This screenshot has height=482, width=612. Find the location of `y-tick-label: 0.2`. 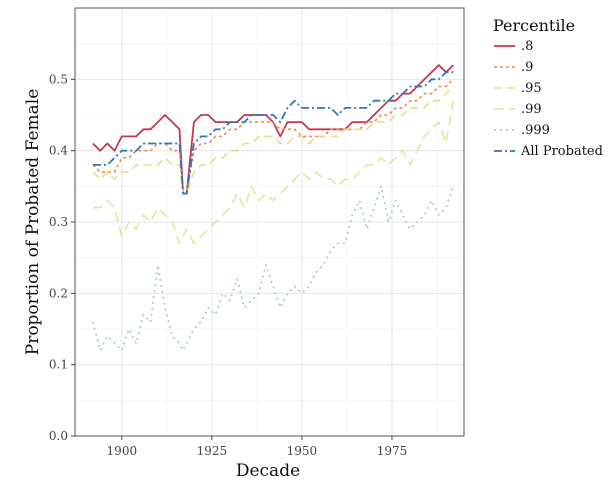

y-tick-label: 0.2 is located at coordinates (58, 293).